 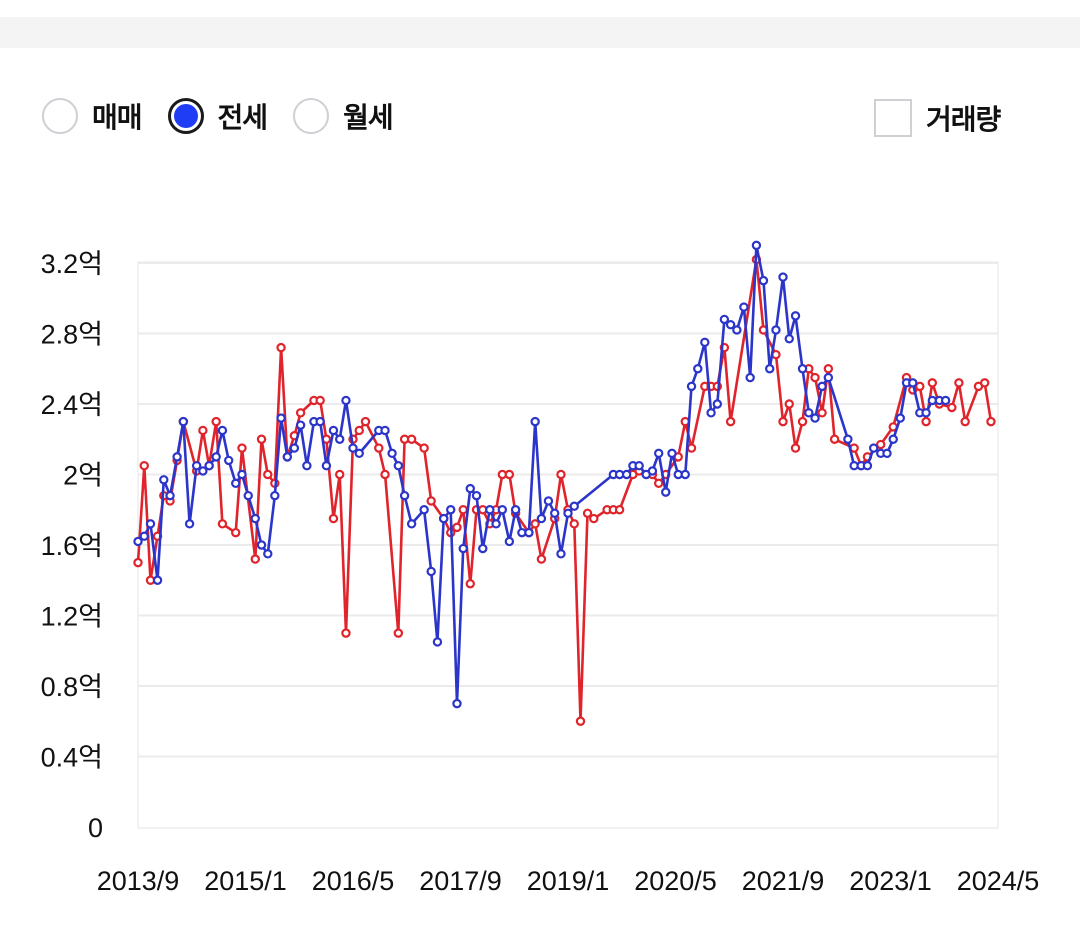 I want to click on x-tick-label: 2016/5, so click(x=353, y=881).